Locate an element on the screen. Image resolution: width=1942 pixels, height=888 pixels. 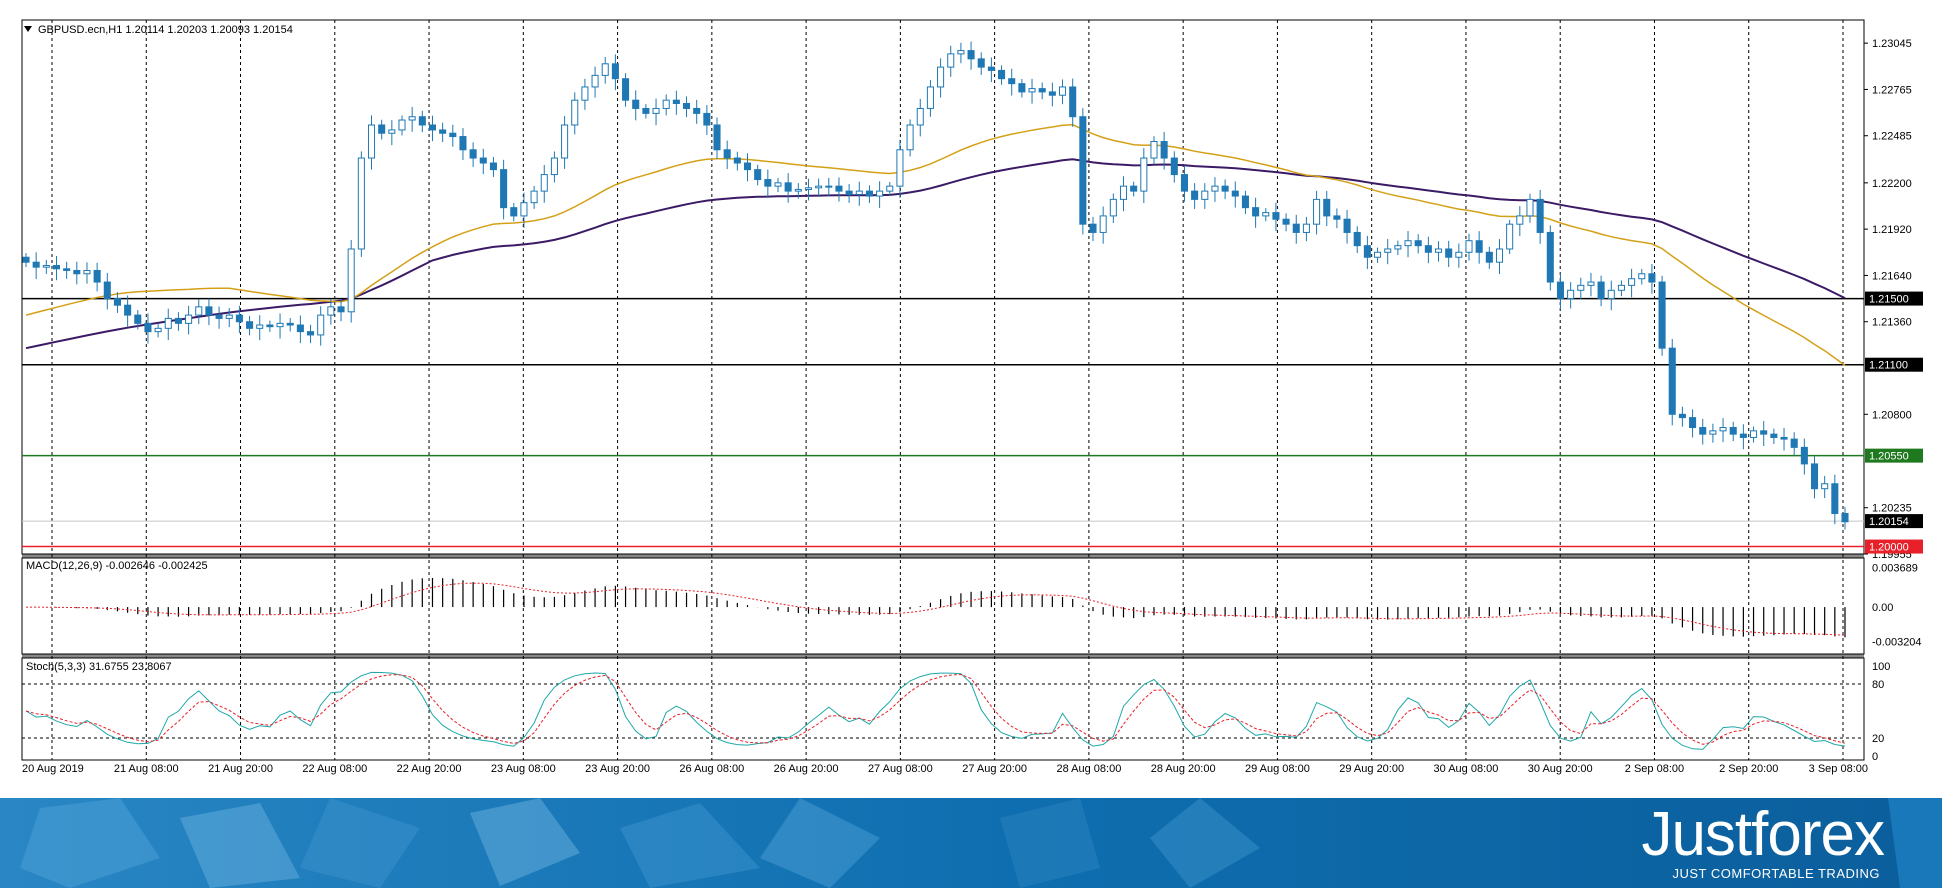
dropdown-triangle-icon is located at coordinates (28, 29).